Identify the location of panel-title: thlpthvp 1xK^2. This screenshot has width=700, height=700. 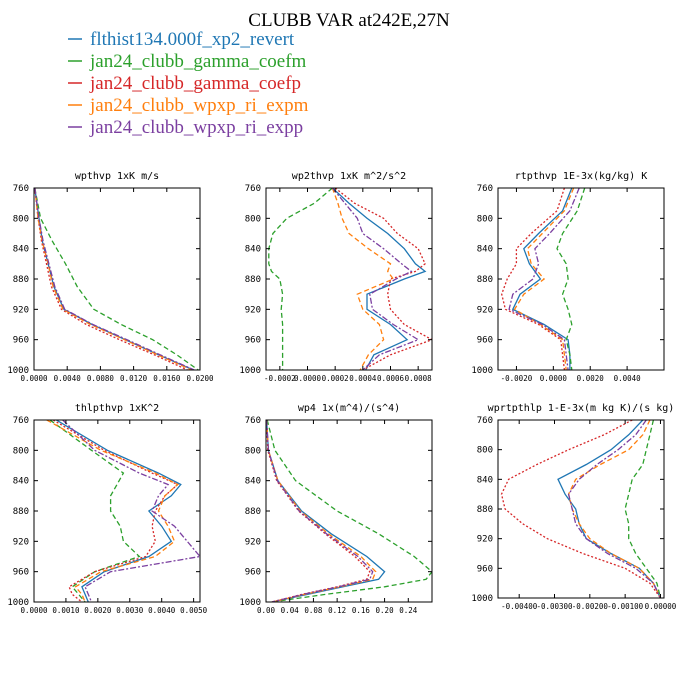
(117, 408).